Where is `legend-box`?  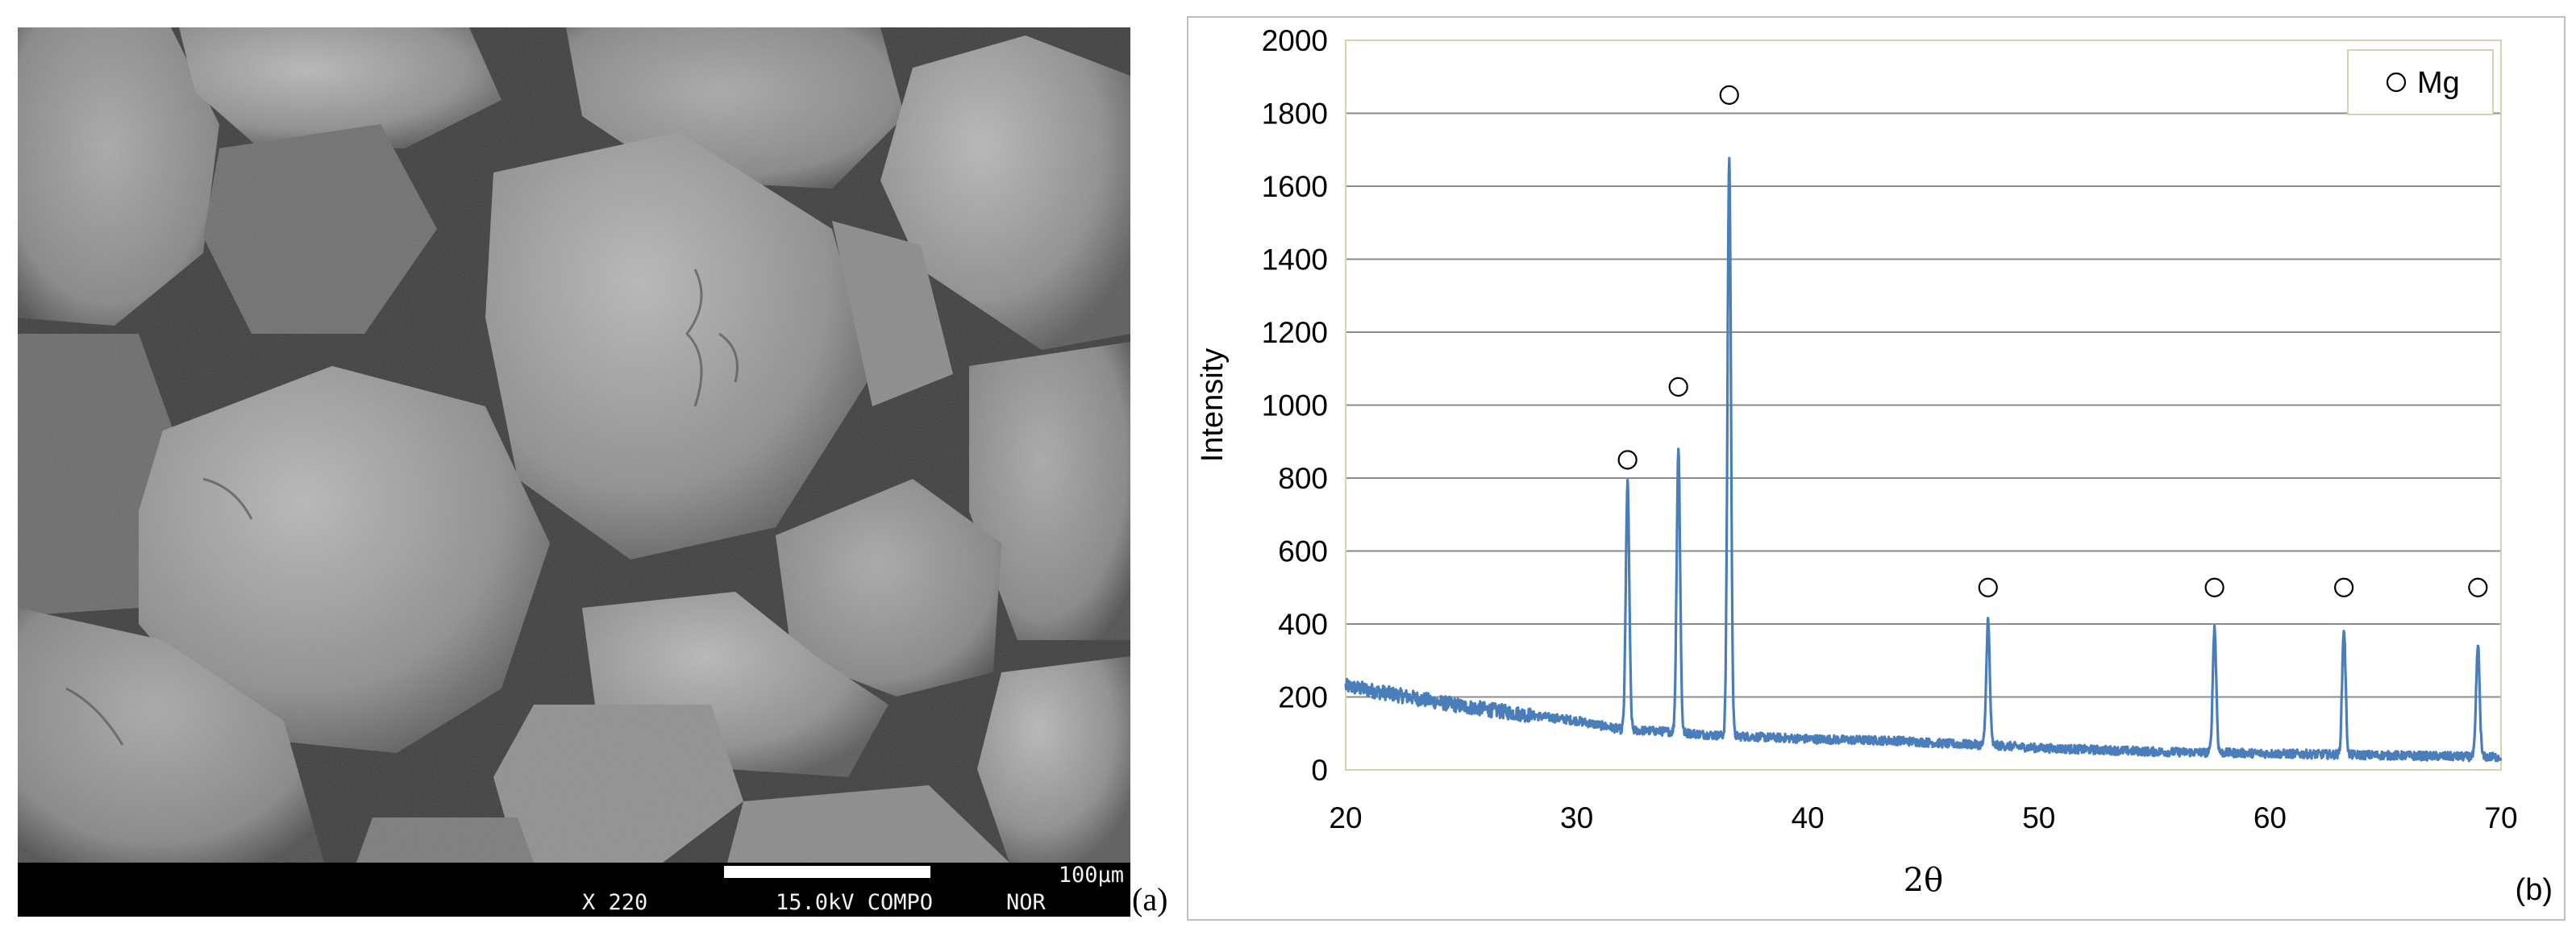
legend-box is located at coordinates (2421, 82).